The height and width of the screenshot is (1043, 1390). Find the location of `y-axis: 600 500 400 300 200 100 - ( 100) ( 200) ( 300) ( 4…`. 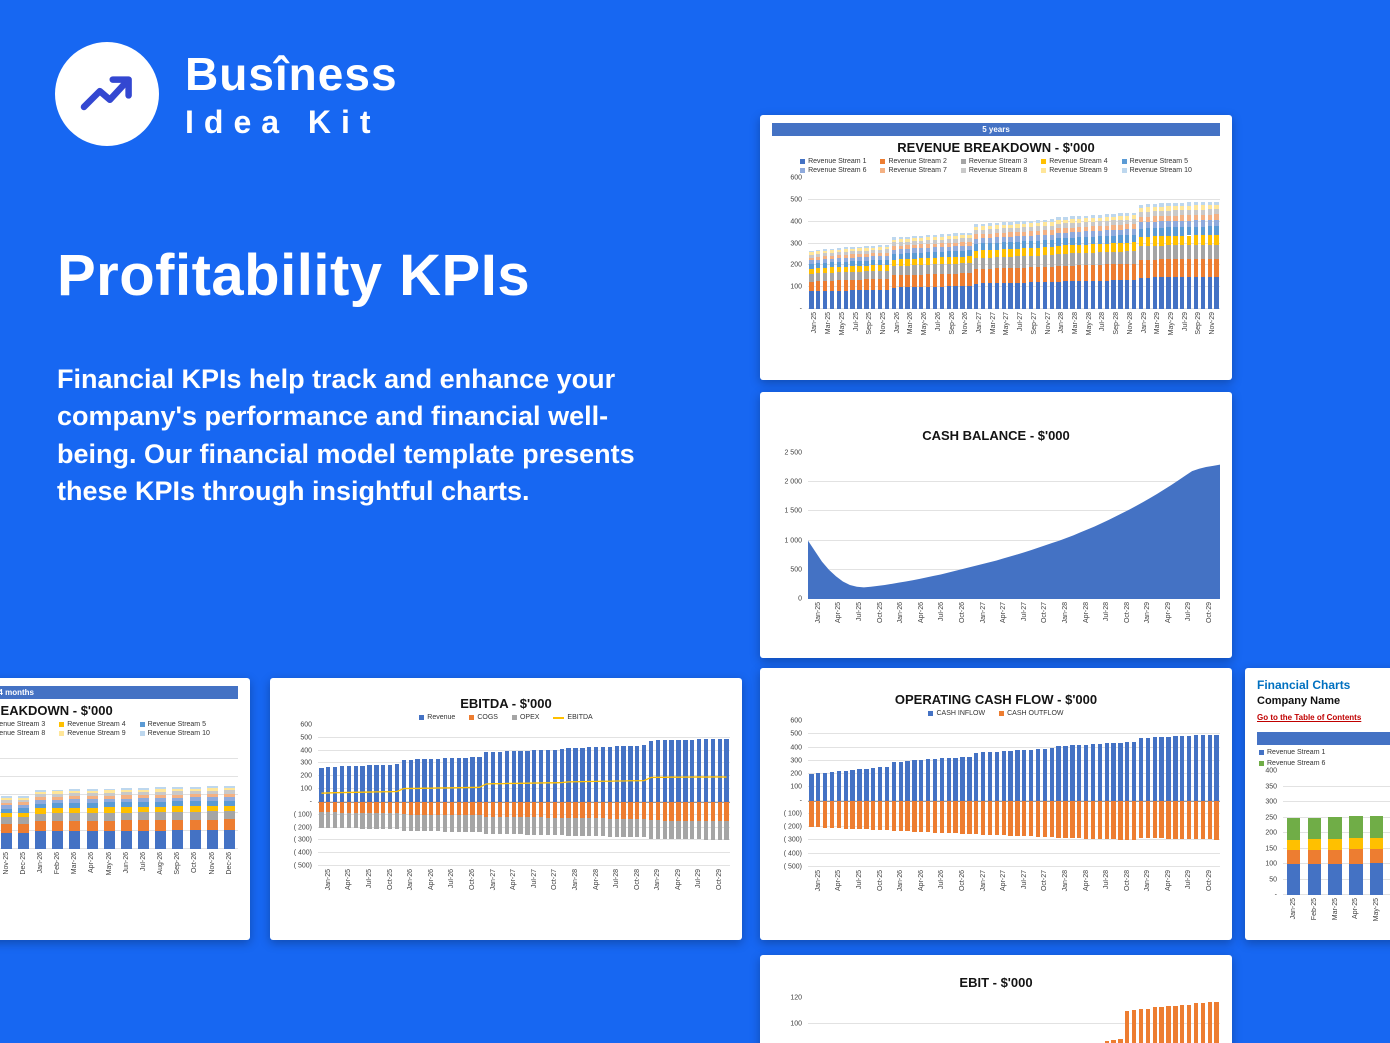

y-axis: 600 500 400 300 200 100 - ( 100) ( 200) ( 300) ( 4… is located at coordinates (790, 794).